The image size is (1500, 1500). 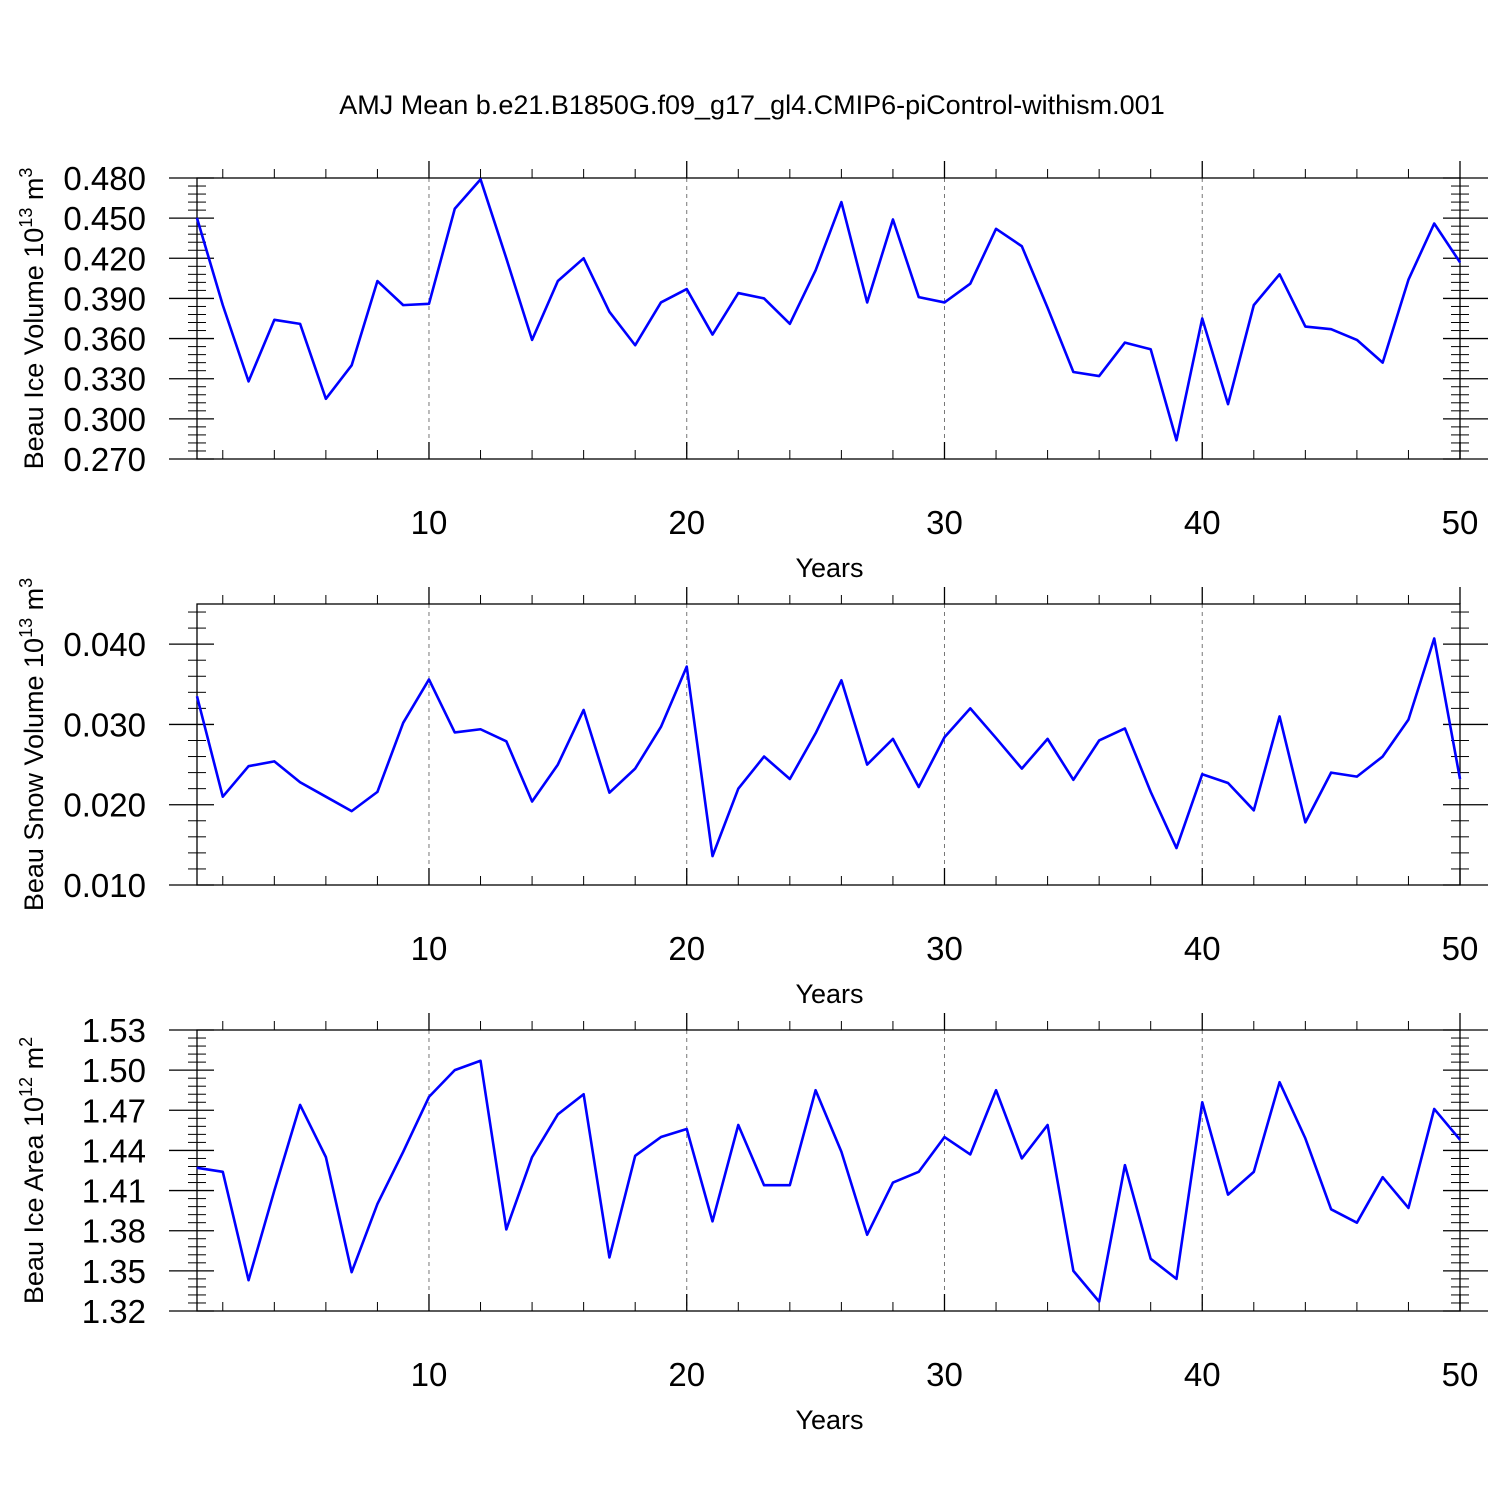 I want to click on y-tick-label: 1.44, so click(x=114, y=1150).